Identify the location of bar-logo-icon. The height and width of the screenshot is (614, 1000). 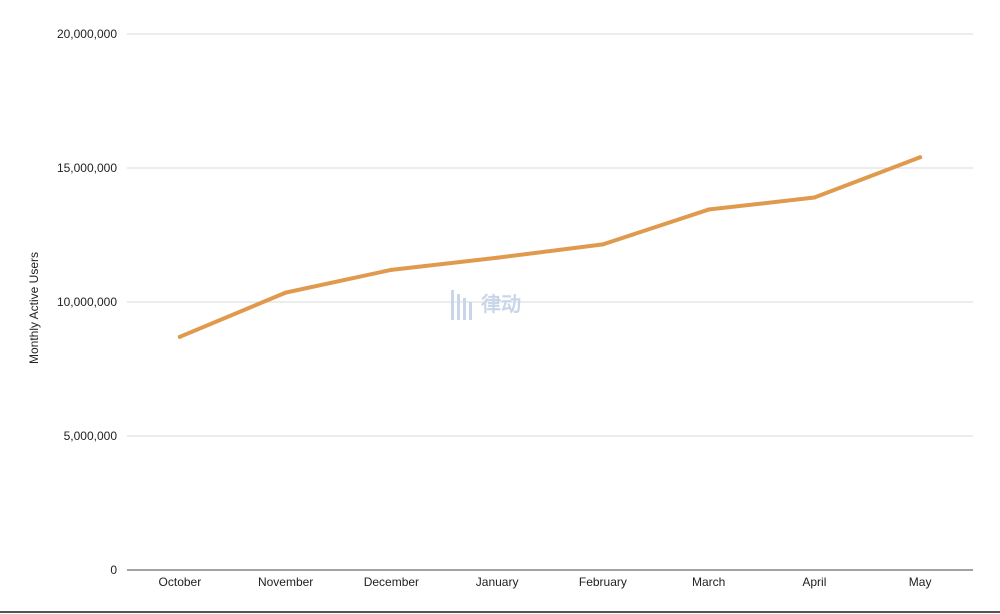
(461, 305).